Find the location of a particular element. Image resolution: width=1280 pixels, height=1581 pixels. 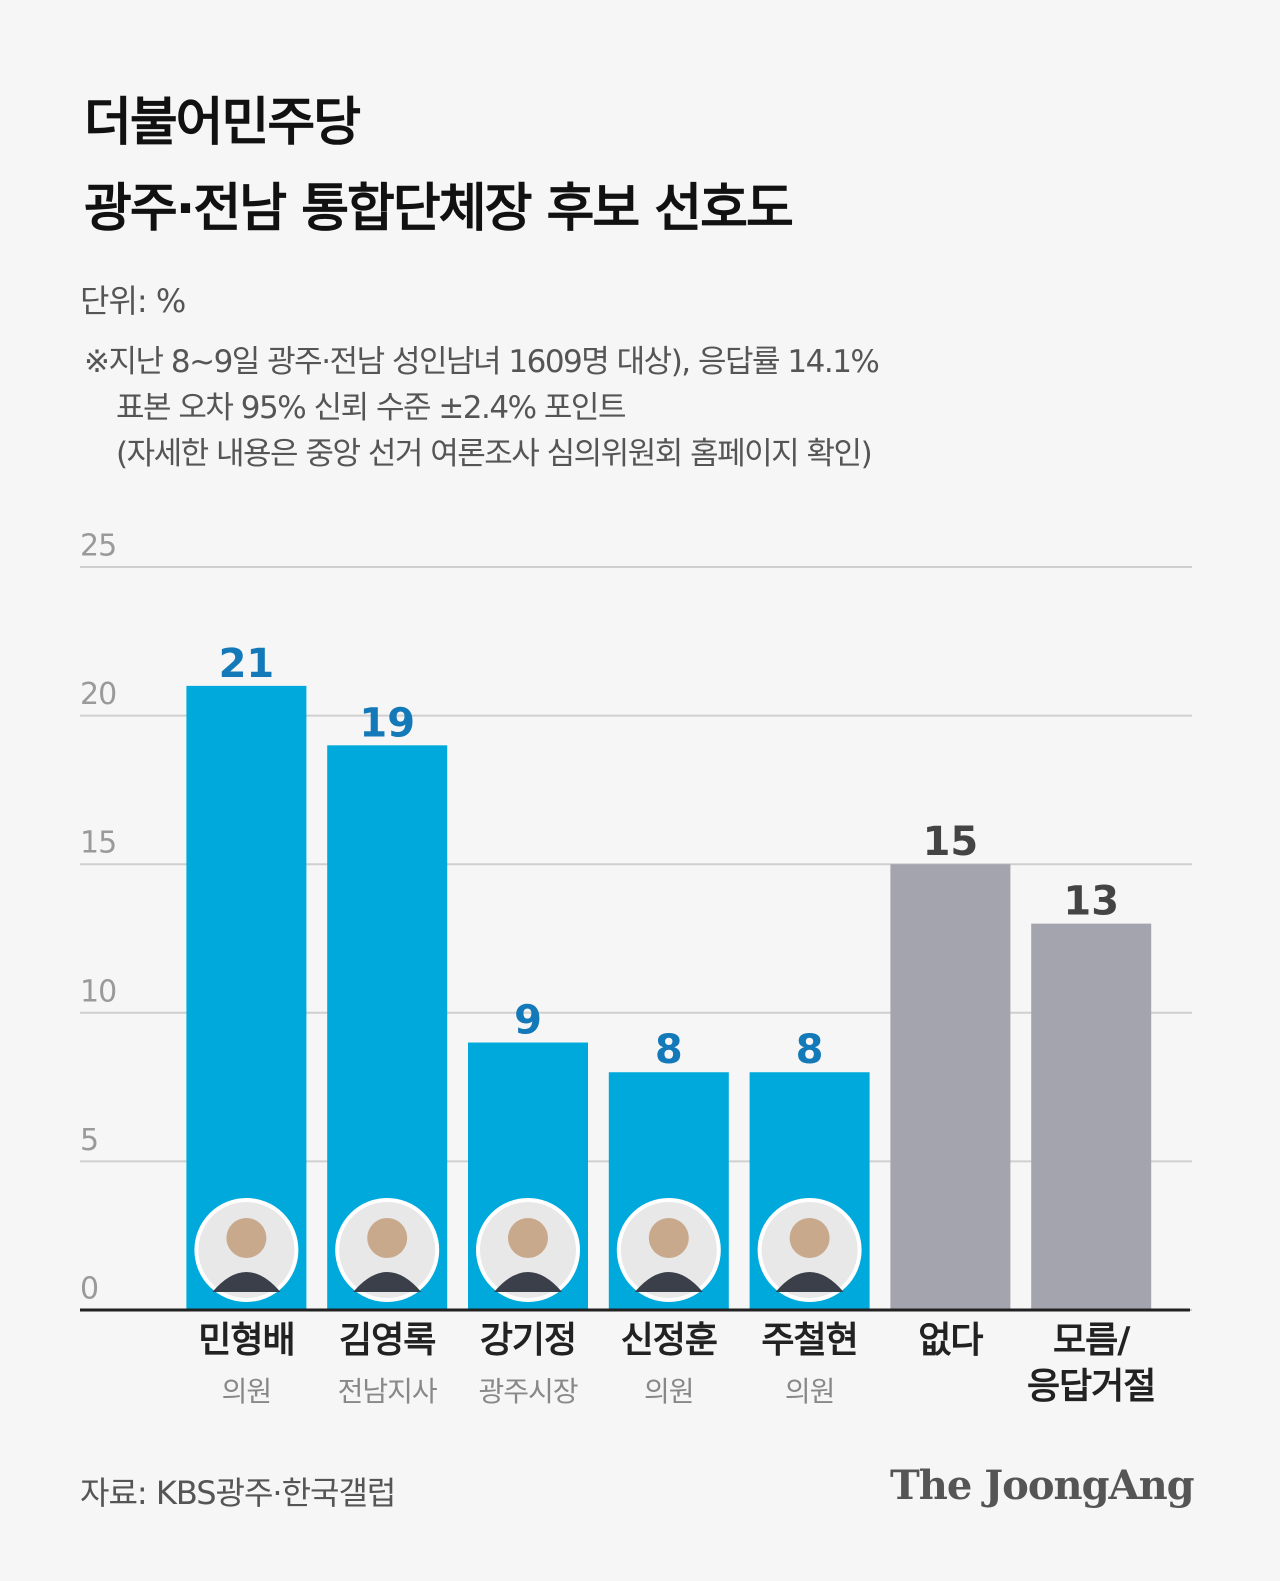

x-tick-label: 신정훈 is located at coordinates (669, 1340).